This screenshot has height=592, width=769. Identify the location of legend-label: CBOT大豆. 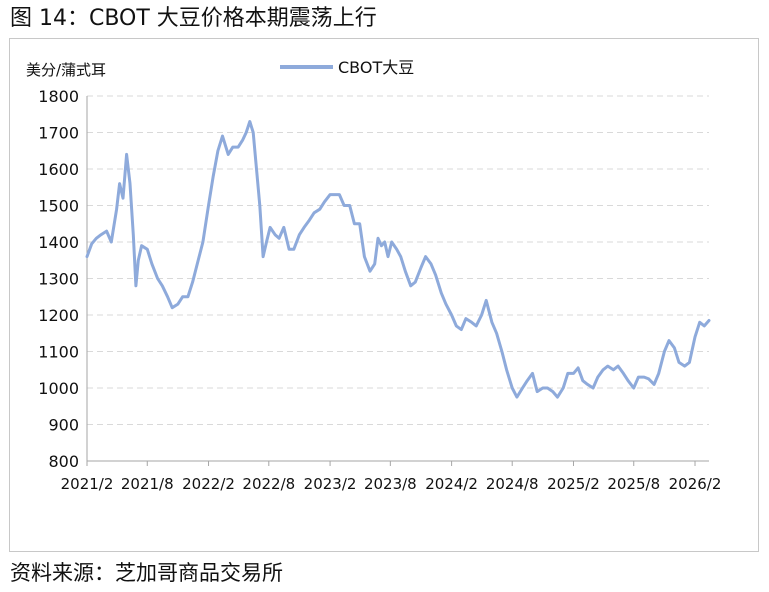
(376, 67).